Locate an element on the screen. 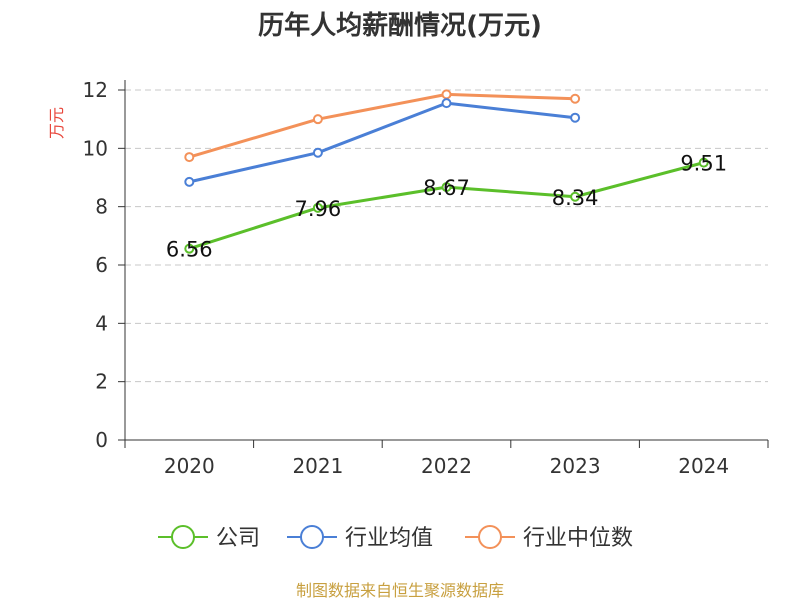  legend: 公司 行业均值 行业中位数 is located at coordinates (395, 538).